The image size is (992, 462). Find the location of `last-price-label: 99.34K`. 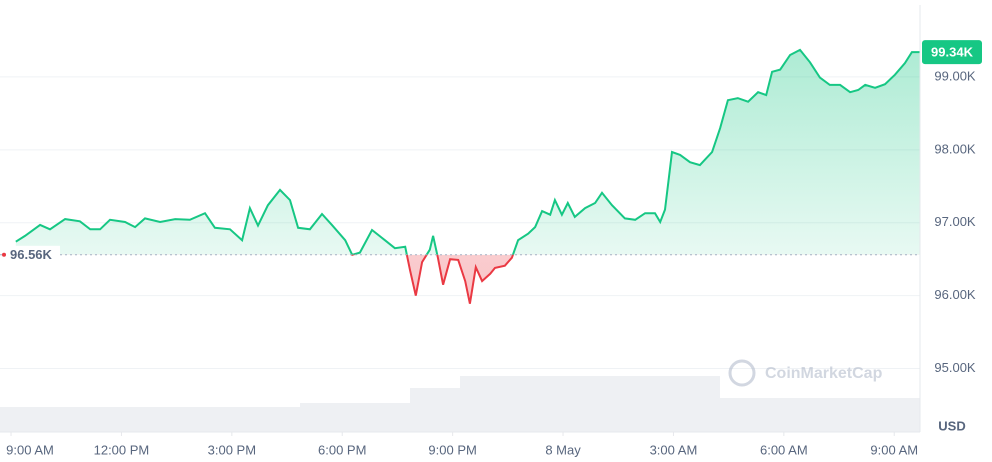

last-price-label: 99.34K is located at coordinates (952, 52).